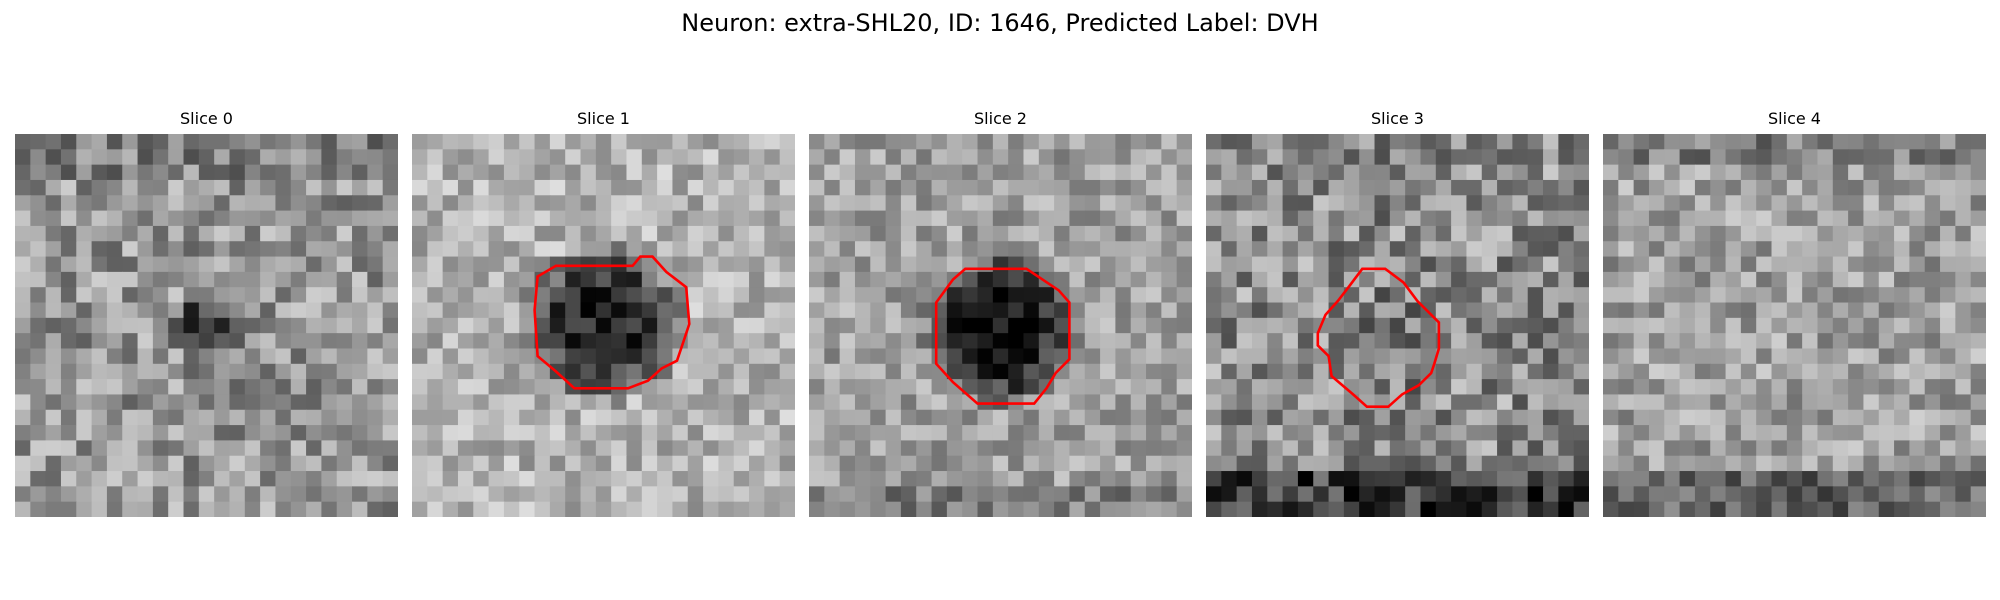 The height and width of the screenshot is (600, 2000). I want to click on slice-title: Slice 2, so click(1000, 118).